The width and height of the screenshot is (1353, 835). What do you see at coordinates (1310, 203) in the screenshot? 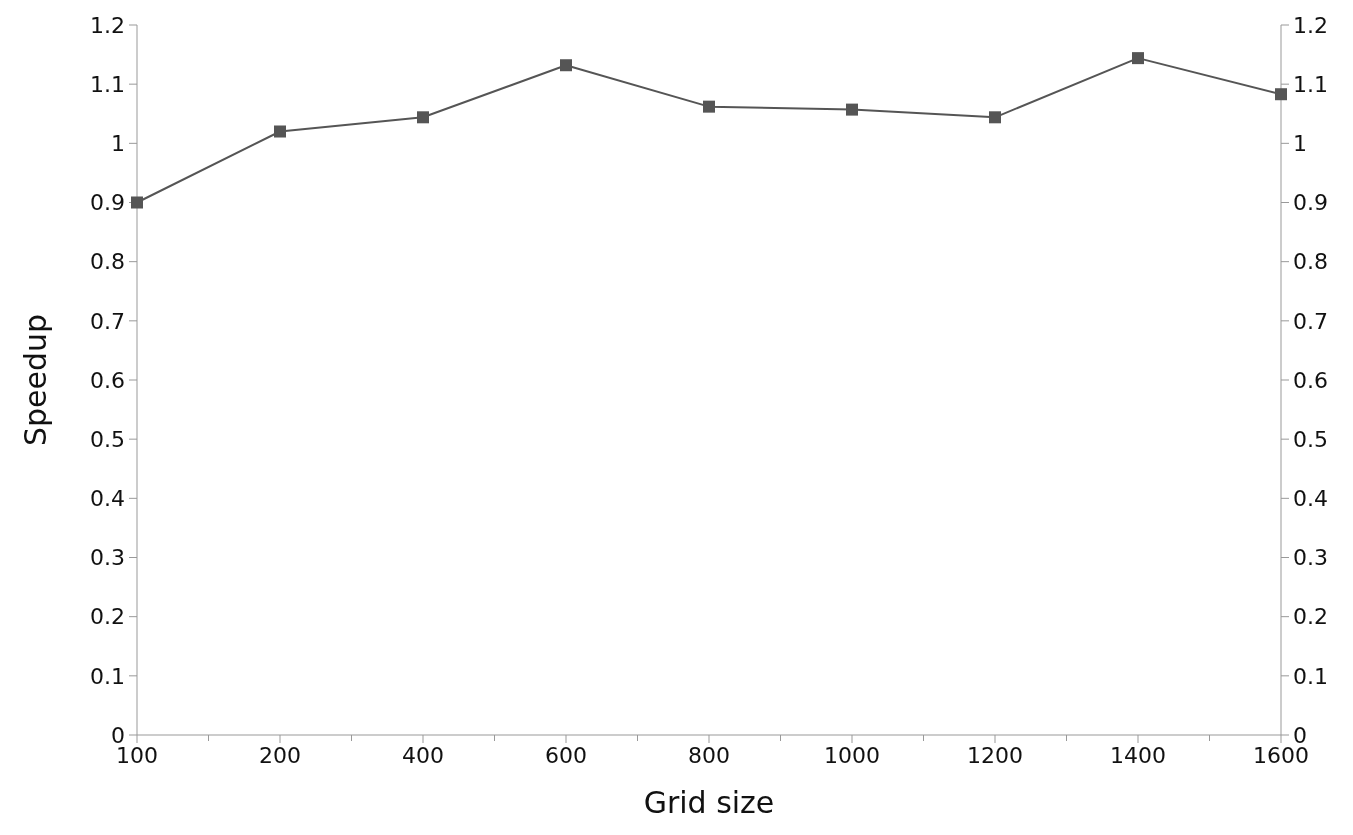
I see `y2-tick-label: 0.9` at bounding box center [1310, 203].